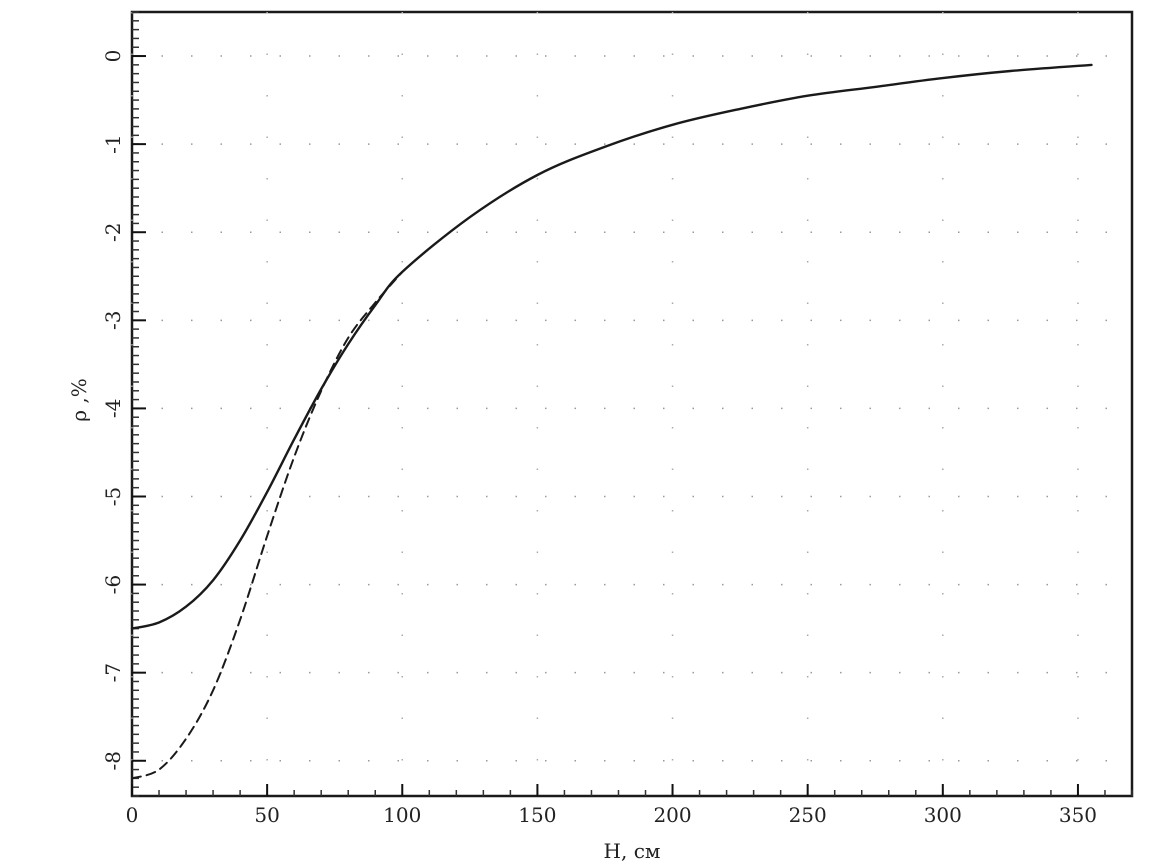 The height and width of the screenshot is (867, 1167). What do you see at coordinates (537, 815) in the screenshot?
I see `x-tick-label: 150` at bounding box center [537, 815].